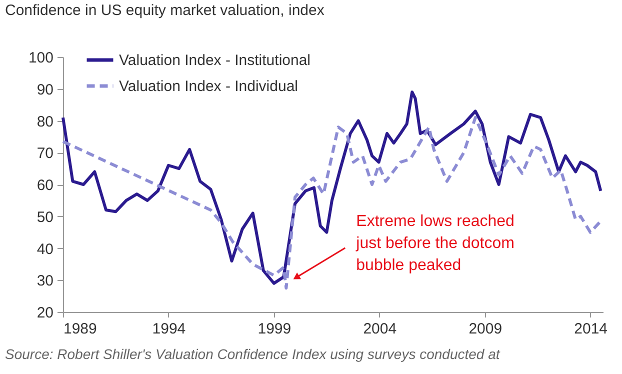 This screenshot has height=374, width=622. Describe the element at coordinates (434, 243) in the screenshot. I see `annotation: Extreme lows reached just before the dotcom bubble peaked` at that location.